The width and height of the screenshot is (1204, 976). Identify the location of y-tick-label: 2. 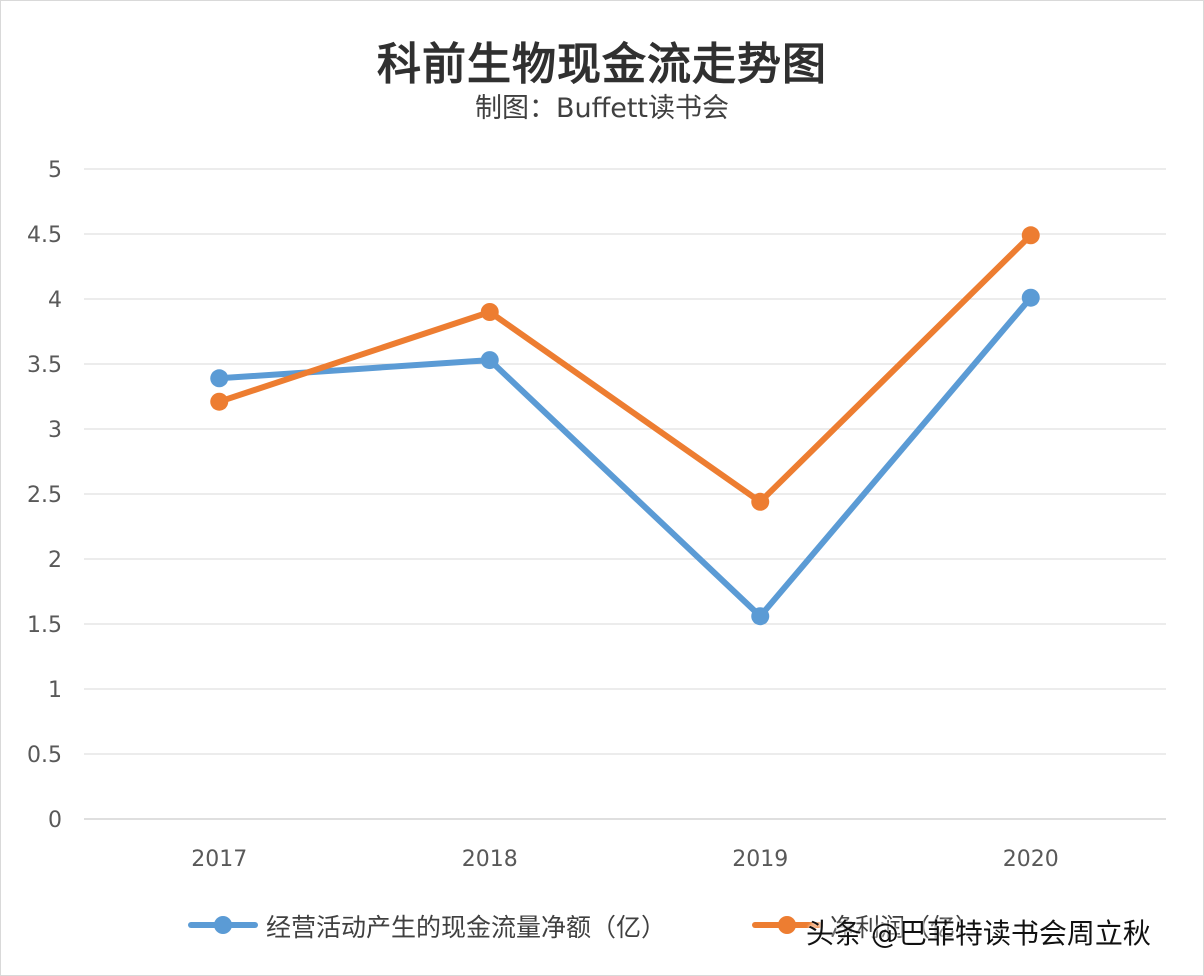
(55, 560).